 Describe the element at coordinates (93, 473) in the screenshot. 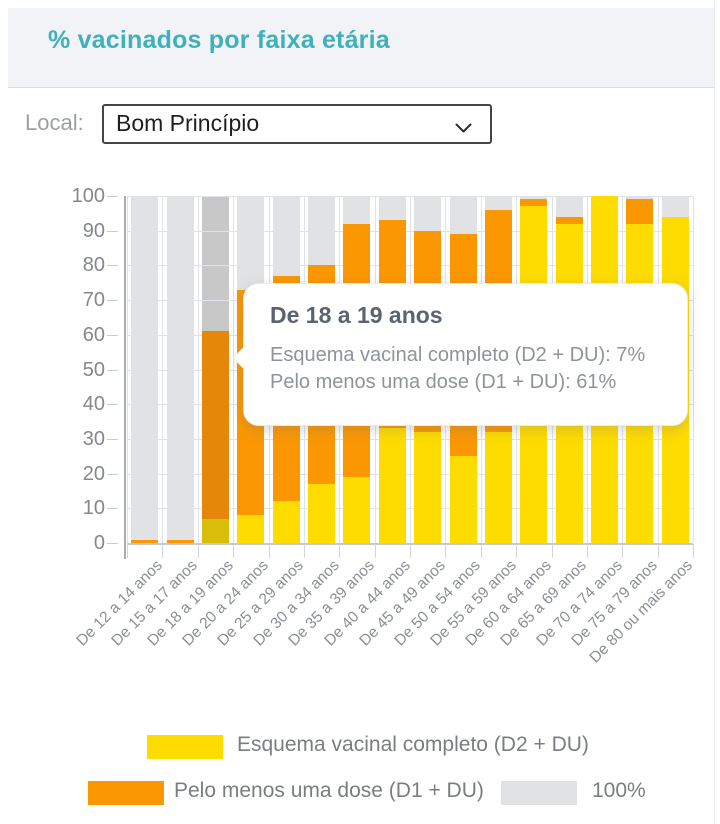

I see `y-axis-label: 20` at that location.